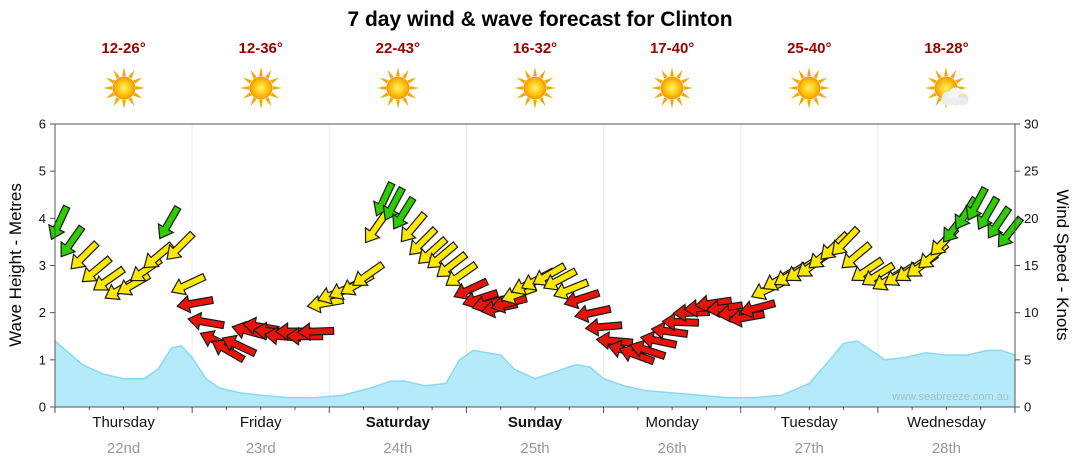 This screenshot has height=475, width=1080. Describe the element at coordinates (535, 369) in the screenshot. I see `wave-height-line` at that location.